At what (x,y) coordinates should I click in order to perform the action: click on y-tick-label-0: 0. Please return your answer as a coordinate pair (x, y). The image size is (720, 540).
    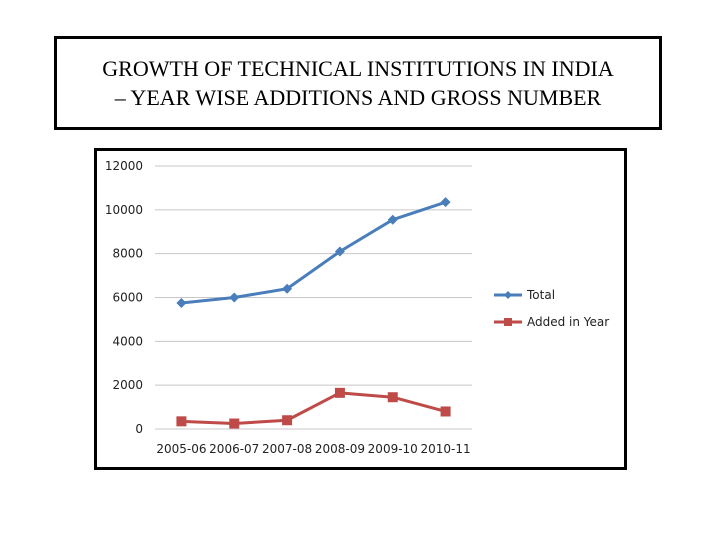
    Looking at the image, I should click on (139, 429).